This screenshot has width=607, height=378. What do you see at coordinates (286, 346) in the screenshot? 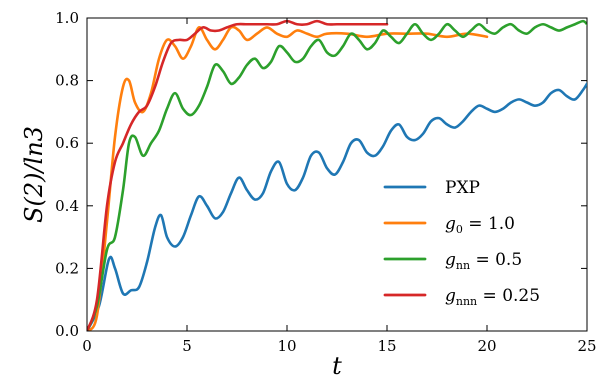
I see `x-tick-label: 10` at bounding box center [286, 346].